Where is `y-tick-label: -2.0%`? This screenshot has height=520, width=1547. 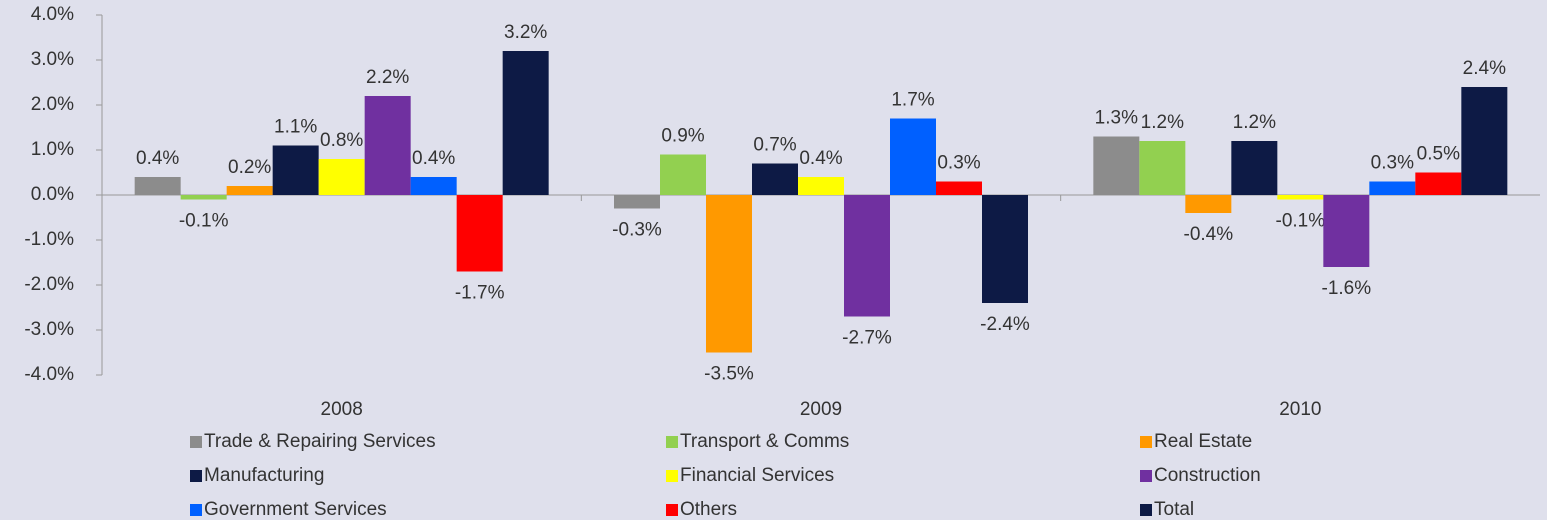
y-tick-label: -2.0% is located at coordinates (49, 284).